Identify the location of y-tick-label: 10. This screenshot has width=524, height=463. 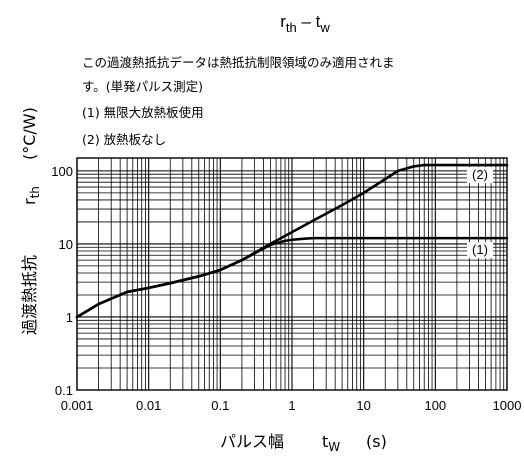
(66, 244).